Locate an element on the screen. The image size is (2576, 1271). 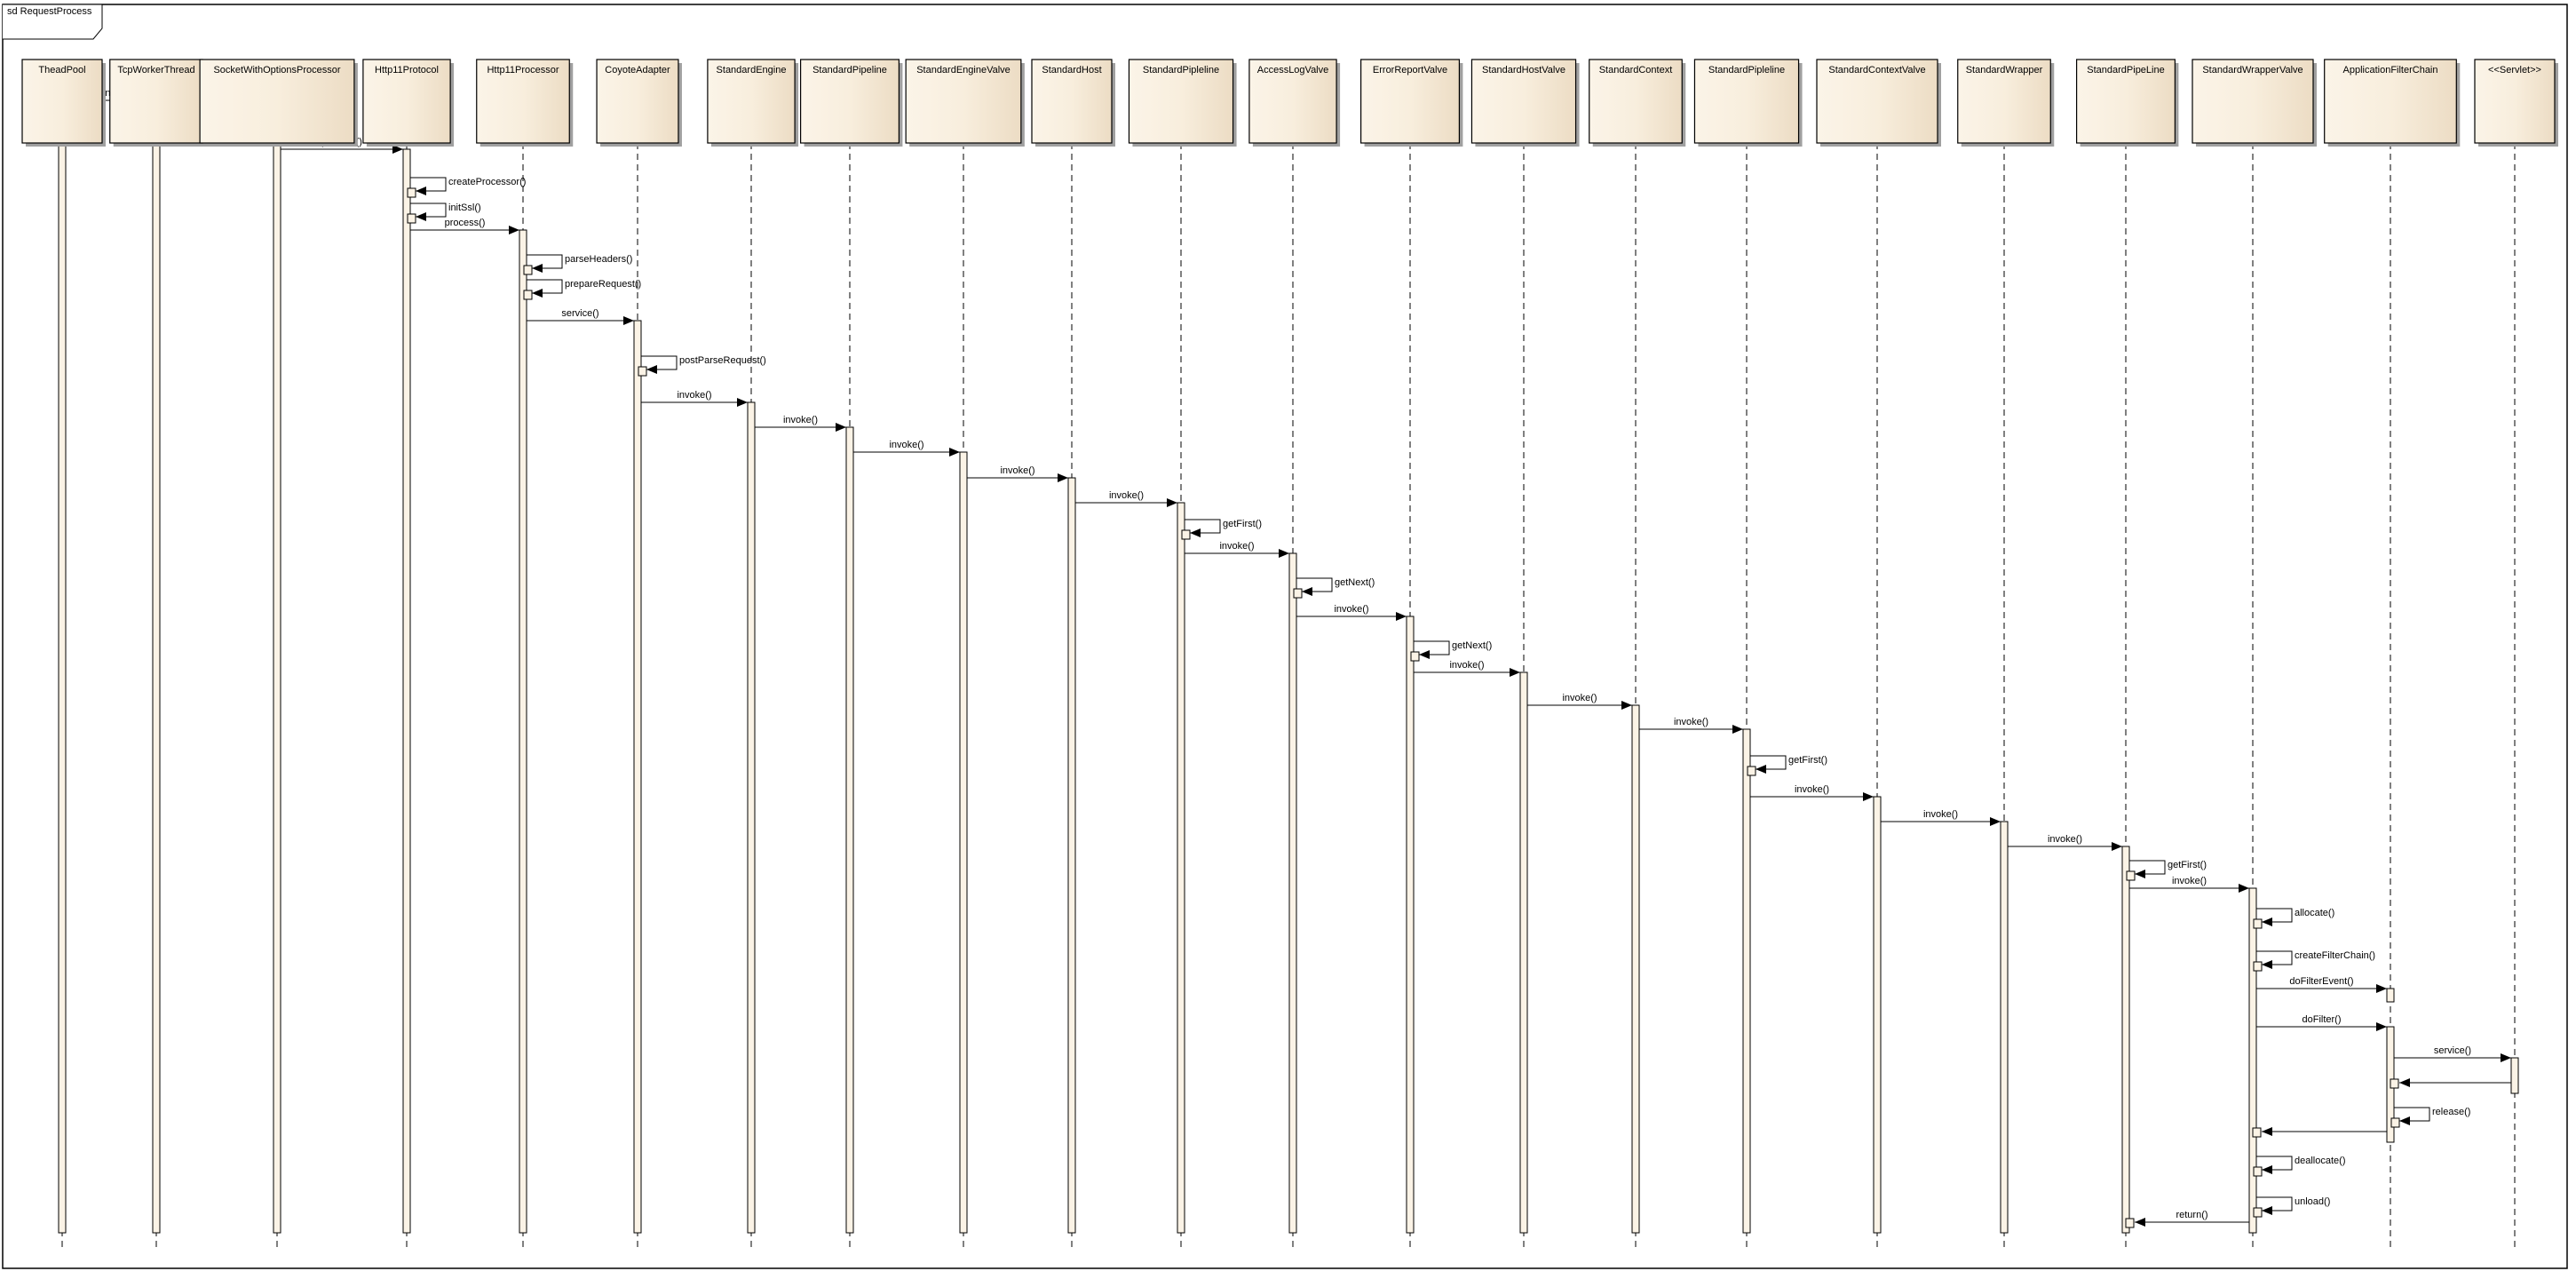
message-label: deallocate() is located at coordinates (2320, 1161).